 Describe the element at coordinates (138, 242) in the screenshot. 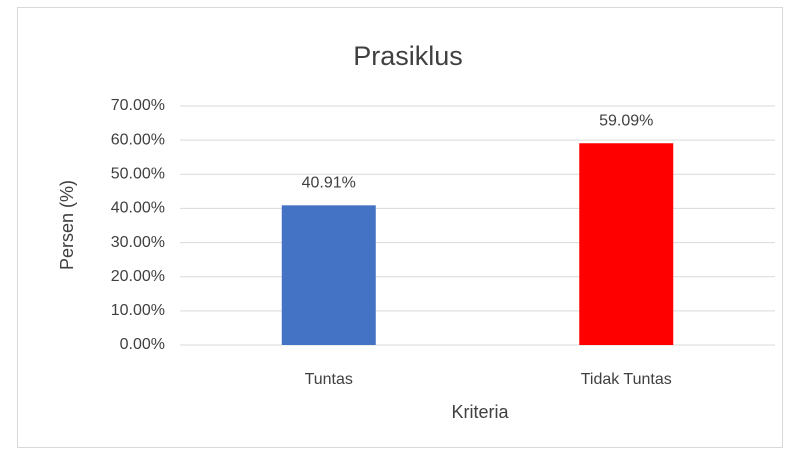

I see `y-tick-label: 30.00%` at that location.